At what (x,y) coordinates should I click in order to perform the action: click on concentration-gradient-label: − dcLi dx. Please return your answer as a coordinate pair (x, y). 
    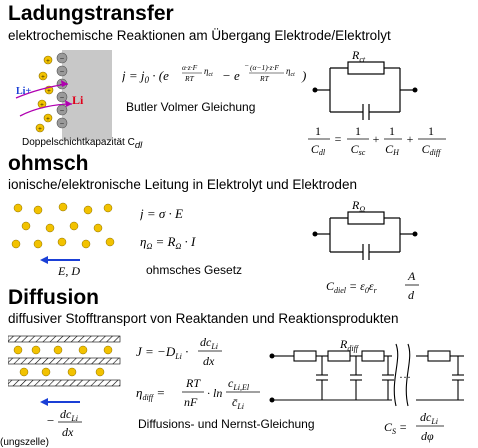
    Looking at the image, I should click on (64, 423).